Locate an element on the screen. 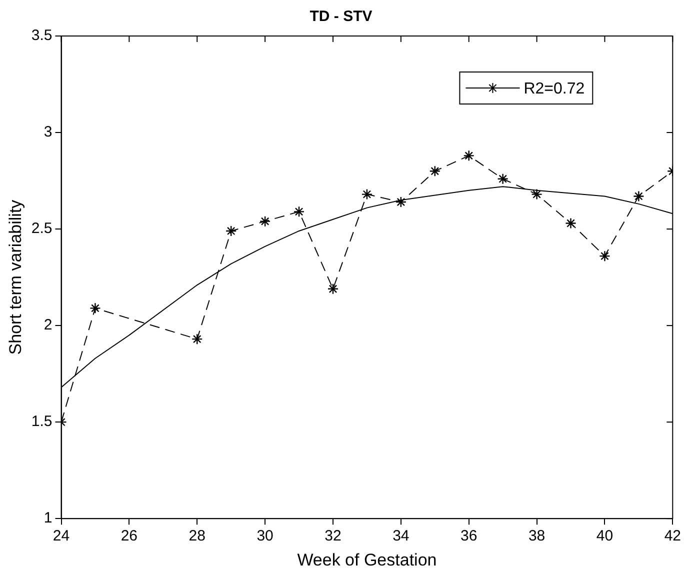 The height and width of the screenshot is (575, 684). y-tick-label: 1 is located at coordinates (48, 518).